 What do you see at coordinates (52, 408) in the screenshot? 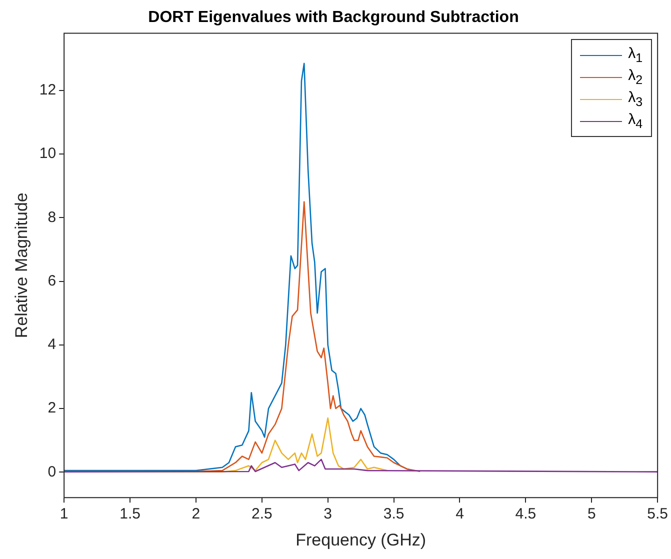
I see `y-tick-label: 2` at bounding box center [52, 408].